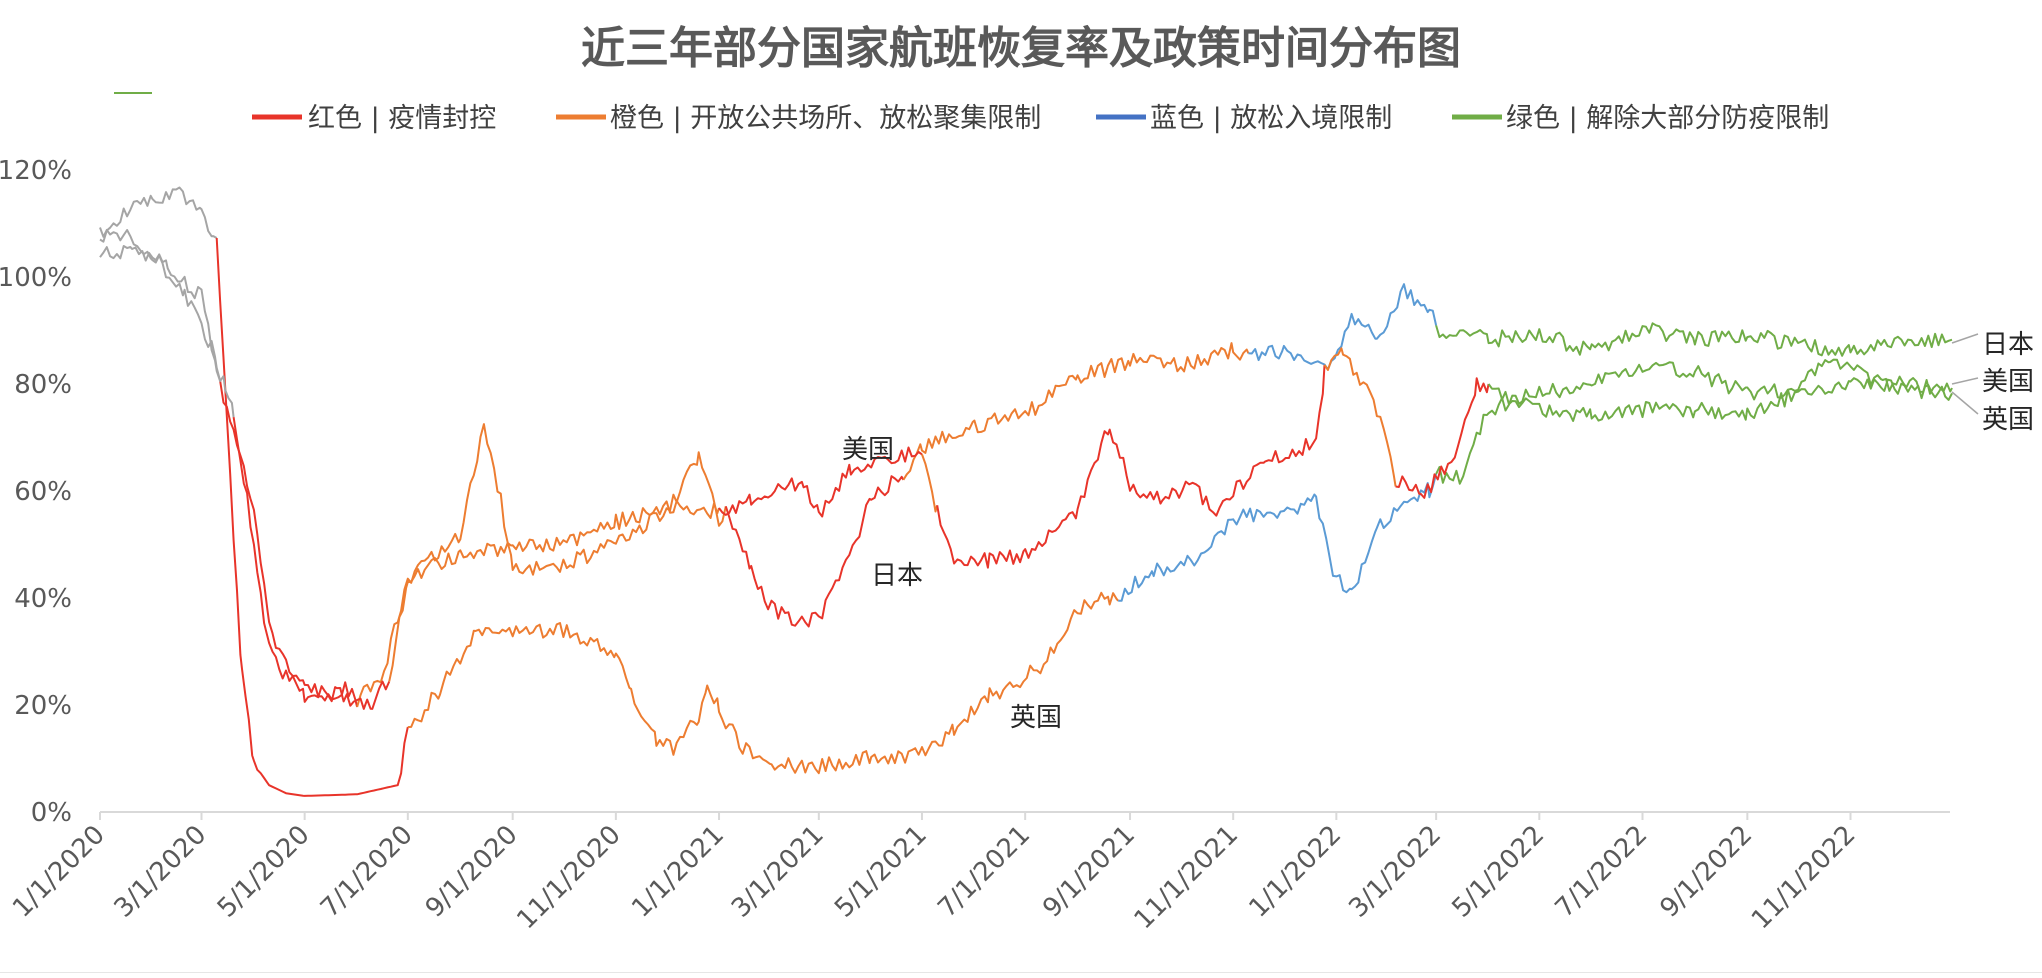 The width and height of the screenshot is (2042, 978). Describe the element at coordinates (678, 872) in the screenshot. I see `x-tick-label: 1/1/2021` at that location.